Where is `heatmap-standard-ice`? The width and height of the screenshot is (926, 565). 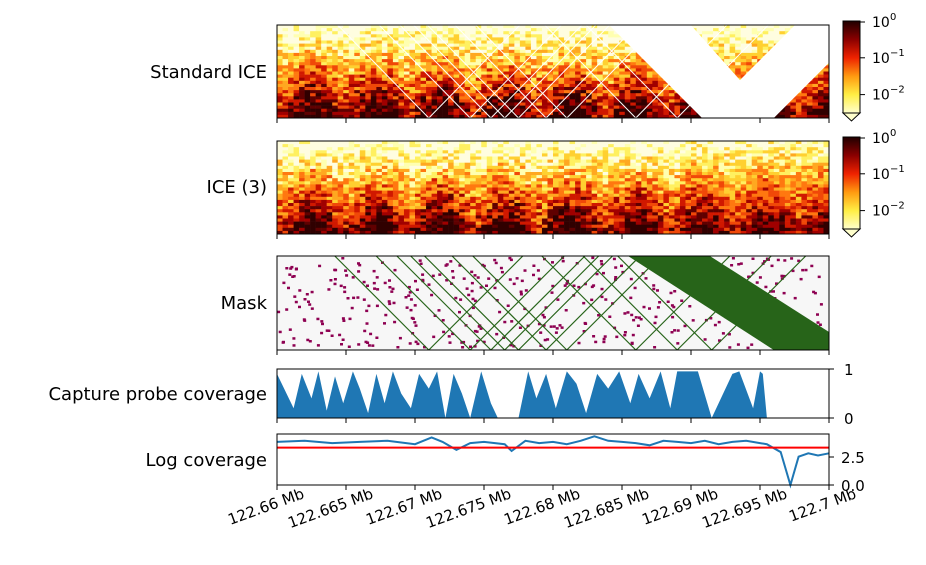
heatmap-standard-ice is located at coordinates (572, 71).